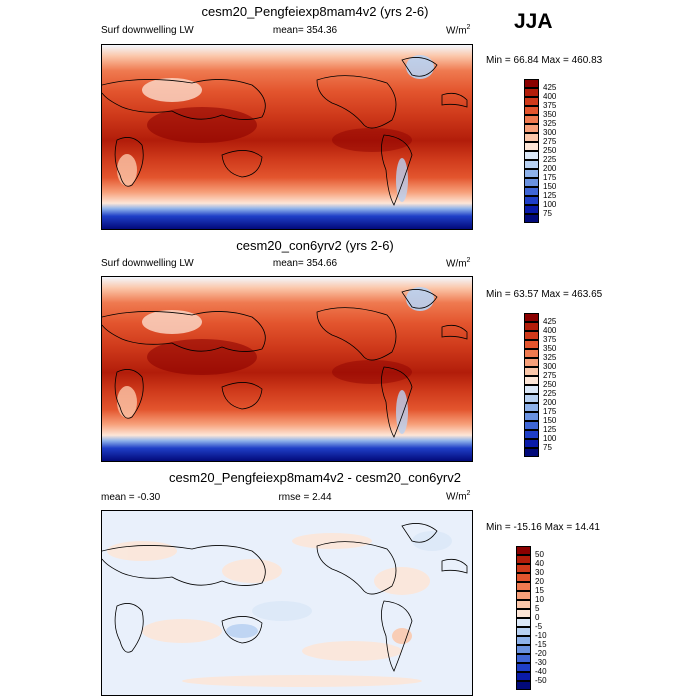 The width and height of the screenshot is (700, 700). I want to click on panel2-map, so click(287, 369).